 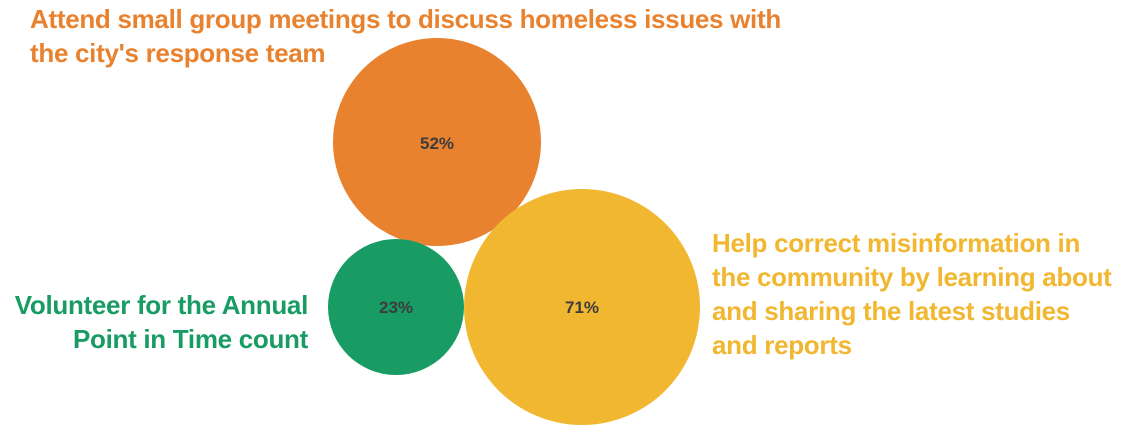 I want to click on bubble-green, so click(x=396, y=307).